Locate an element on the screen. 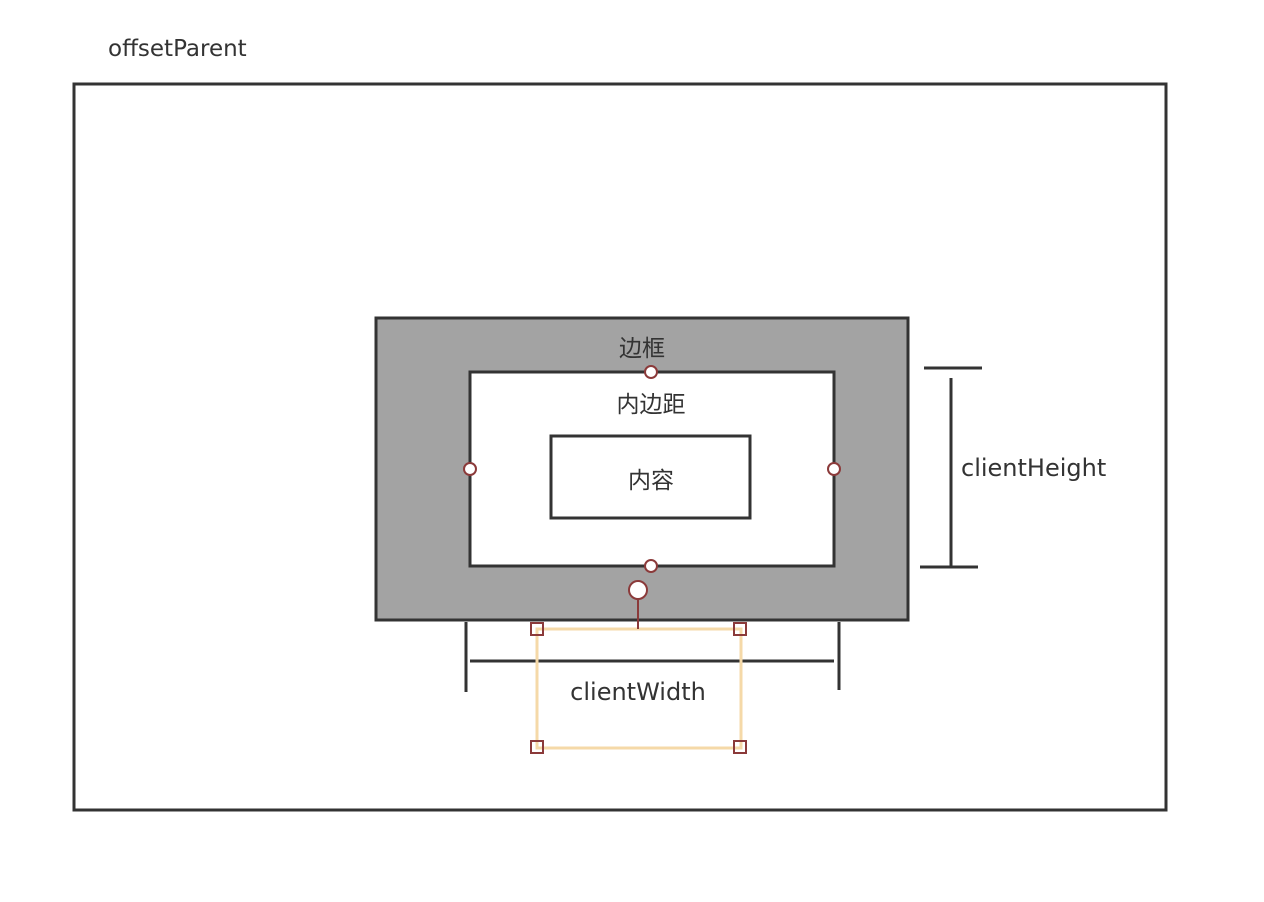  content-label: 内容 is located at coordinates (651, 481).